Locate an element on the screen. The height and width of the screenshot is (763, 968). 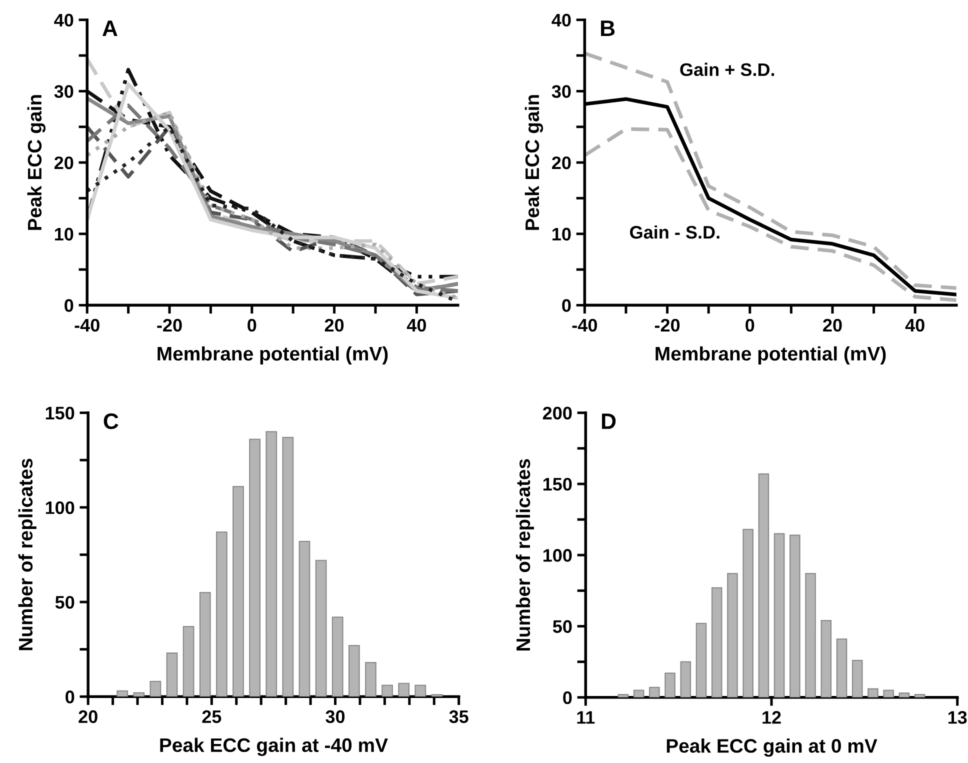
x-tick-label: 12 is located at coordinates (771, 717).